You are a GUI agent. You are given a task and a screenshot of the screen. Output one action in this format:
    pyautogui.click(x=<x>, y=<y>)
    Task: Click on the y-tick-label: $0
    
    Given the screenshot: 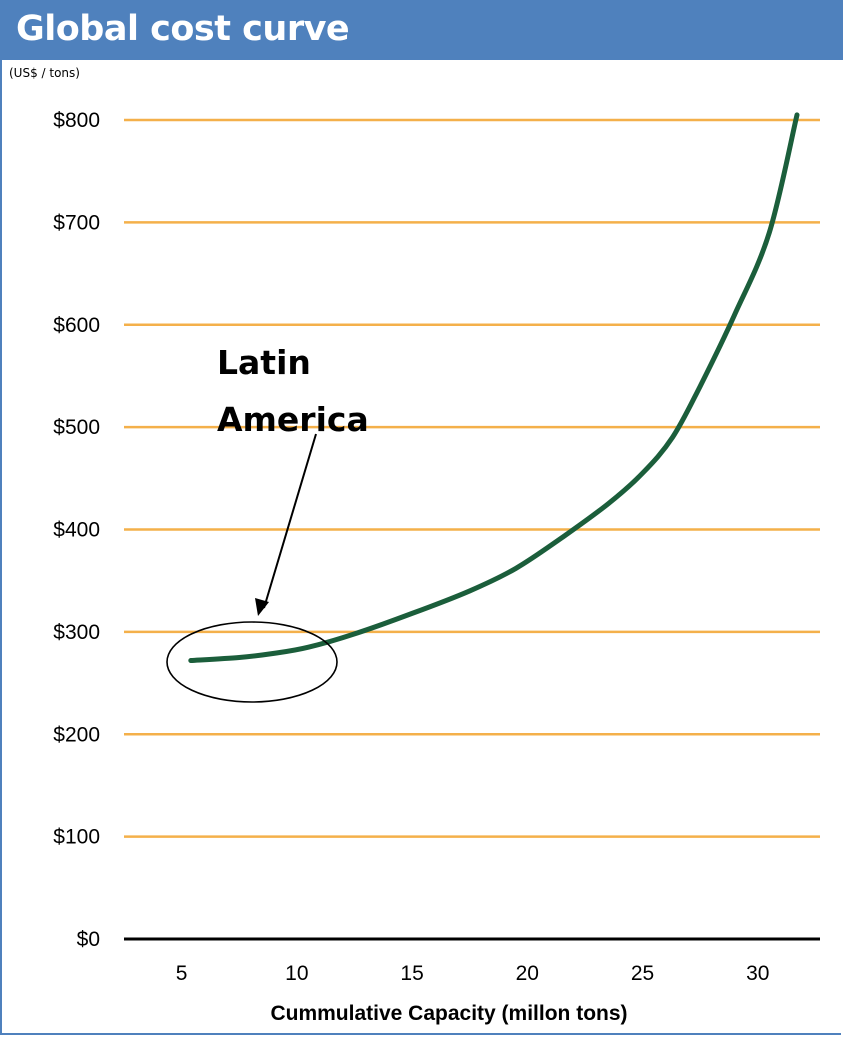 What is the action you would take?
    pyautogui.click(x=88, y=939)
    